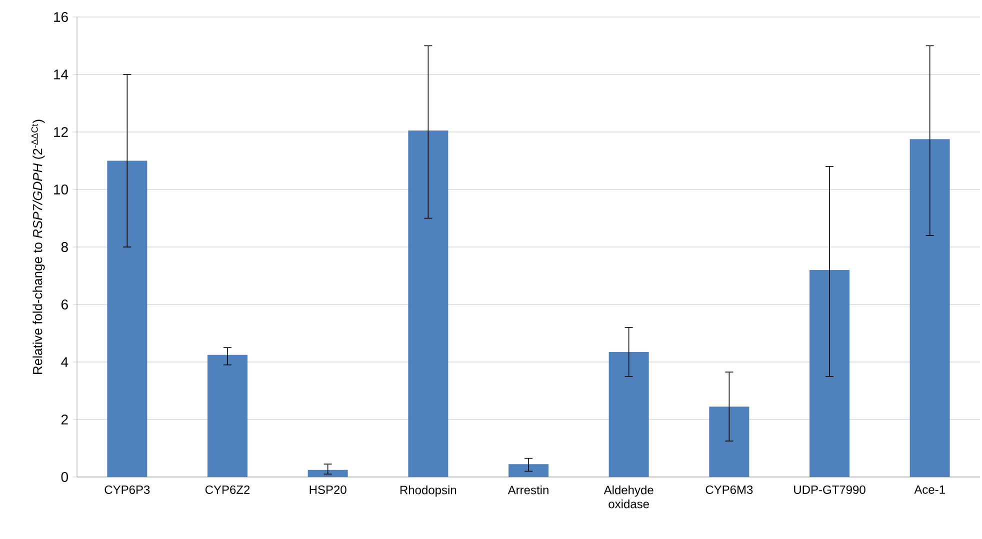 The height and width of the screenshot is (539, 982). Describe the element at coordinates (528, 489) in the screenshot. I see `x-tick-label: Arrestin` at that location.